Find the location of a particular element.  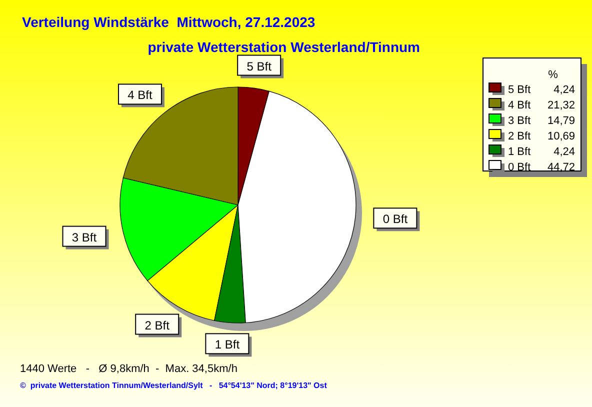

text: 1440 Werte - Ø 9,8km/h - Max. 34,5km/h is located at coordinates (129, 369).